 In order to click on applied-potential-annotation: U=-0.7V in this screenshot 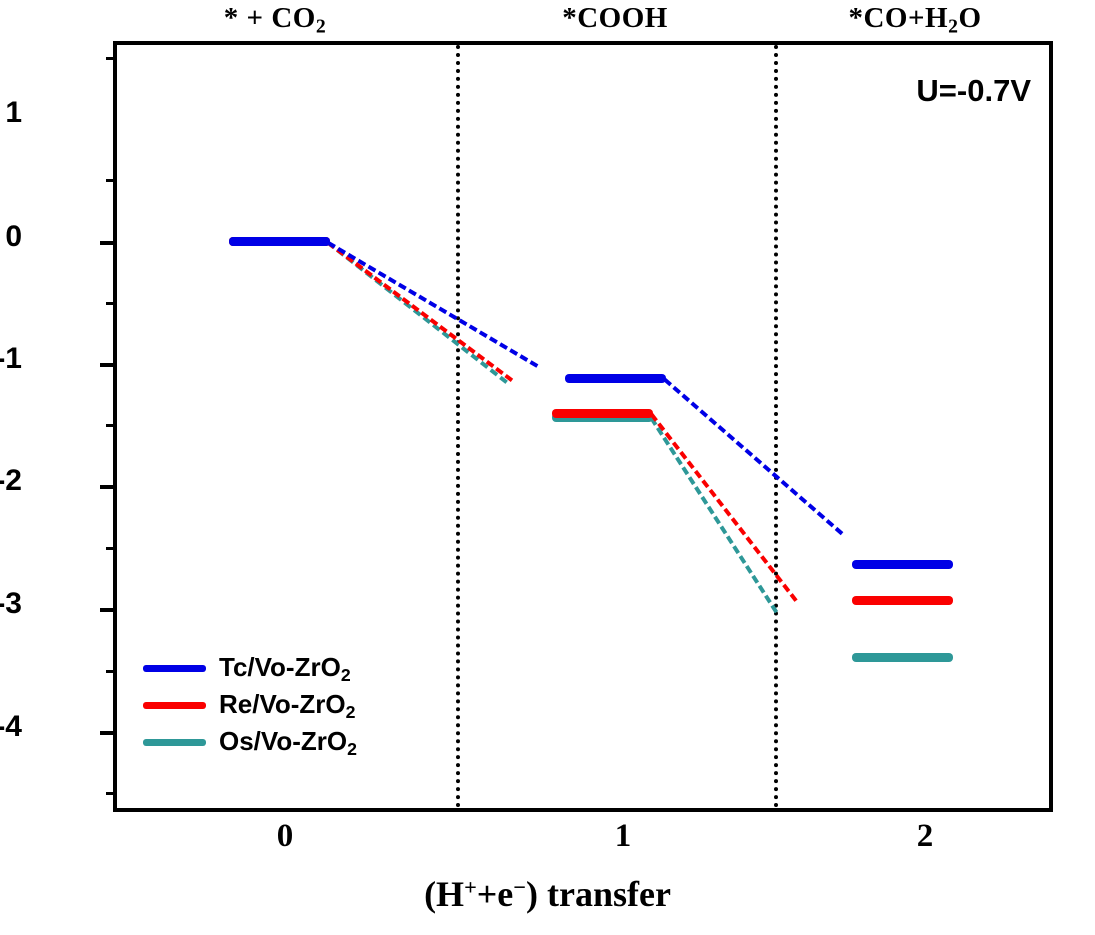, I will do `click(973, 90)`.